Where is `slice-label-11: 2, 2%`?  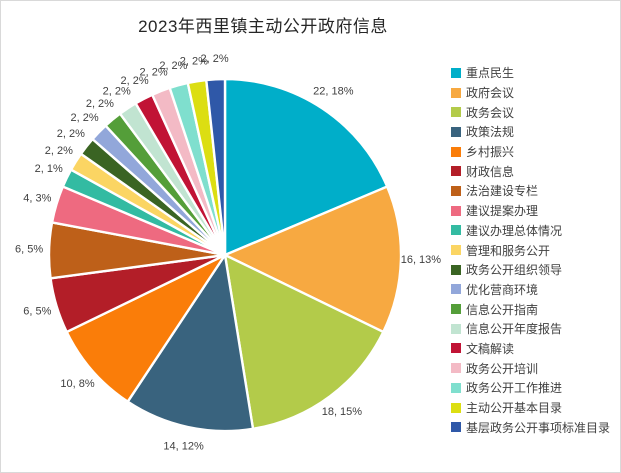
slice-label-11: 2, 2% is located at coordinates (85, 118).